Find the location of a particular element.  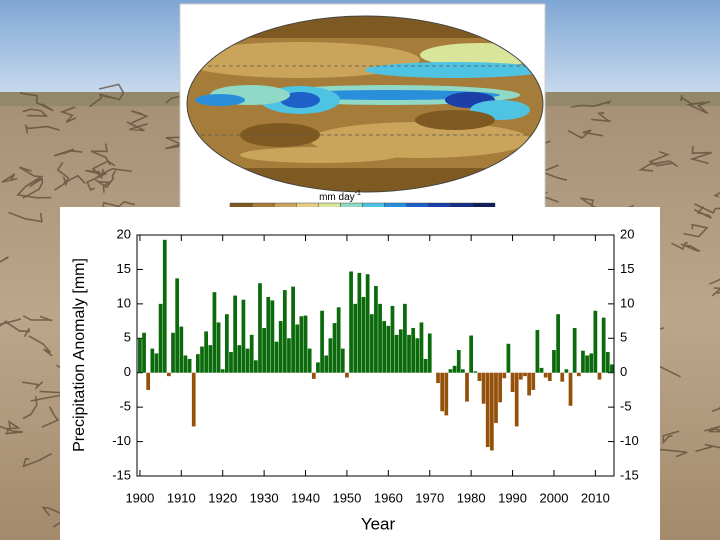

y-tick-label: -15 is located at coordinates (121, 474).